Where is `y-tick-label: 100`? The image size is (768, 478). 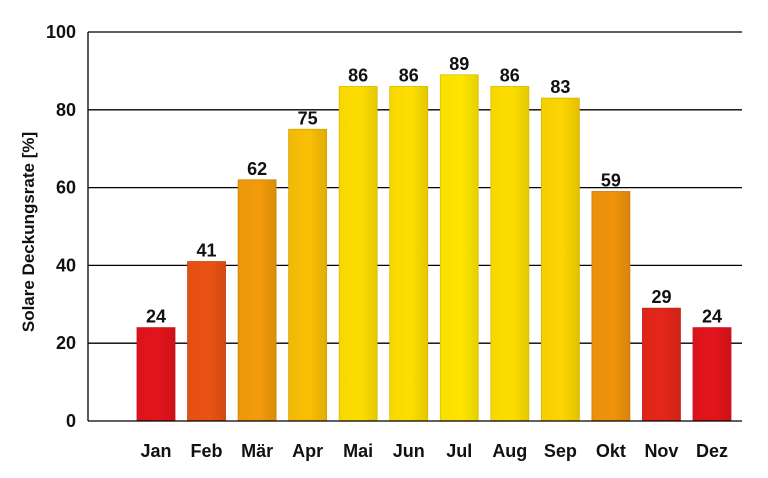
y-tick-label: 100 is located at coordinates (61, 32).